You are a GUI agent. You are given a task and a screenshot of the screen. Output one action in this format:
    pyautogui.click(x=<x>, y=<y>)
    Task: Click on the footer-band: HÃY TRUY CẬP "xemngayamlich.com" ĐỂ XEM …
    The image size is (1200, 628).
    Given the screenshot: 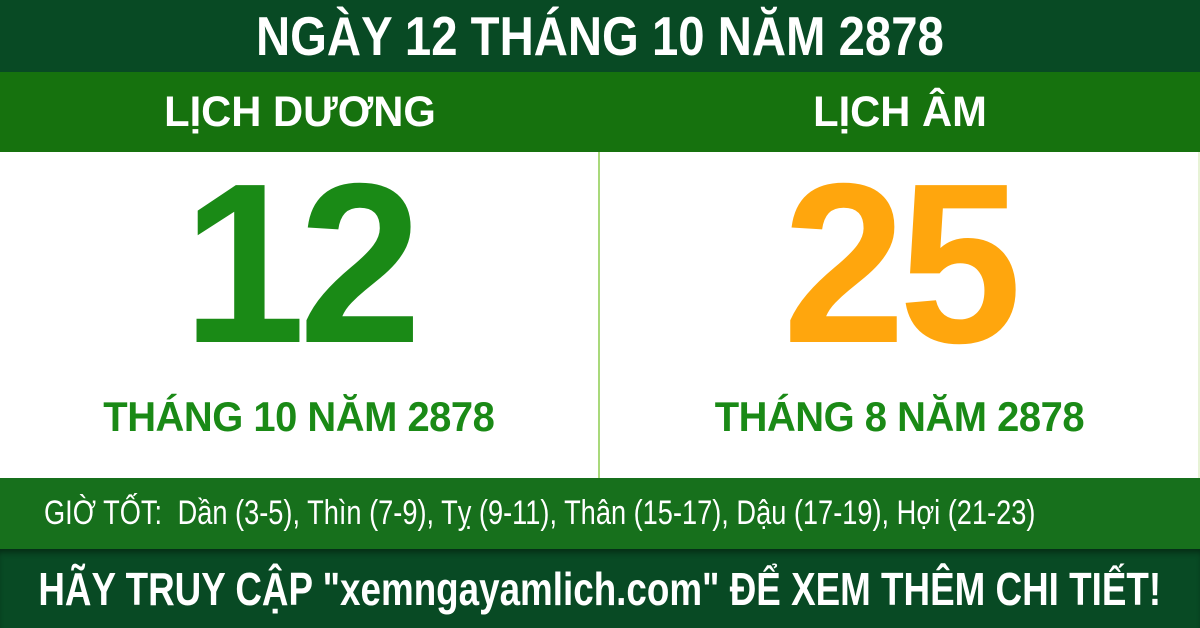 What is the action you would take?
    pyautogui.click(x=600, y=588)
    